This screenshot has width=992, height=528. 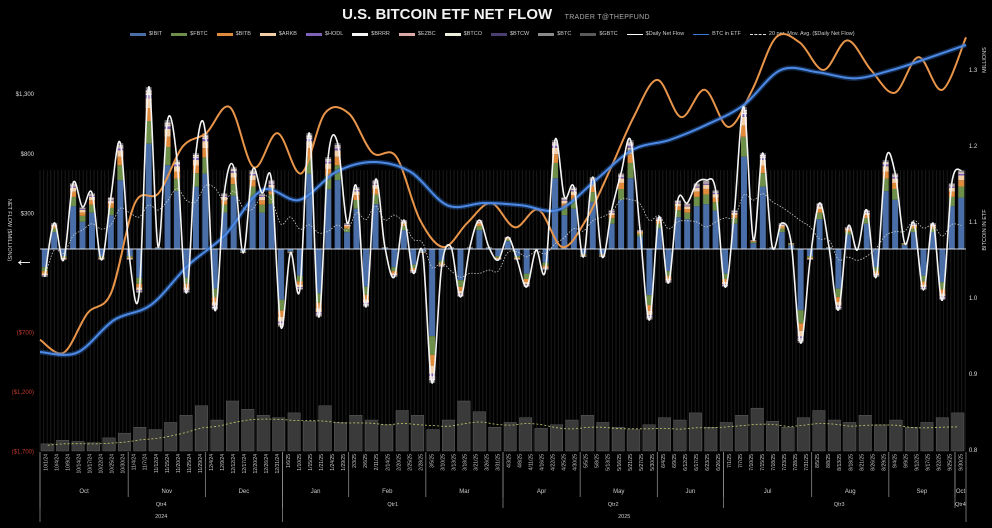 What do you see at coordinates (392, 505) in the screenshot?
I see `quarter-label: Qtr1` at bounding box center [392, 505].